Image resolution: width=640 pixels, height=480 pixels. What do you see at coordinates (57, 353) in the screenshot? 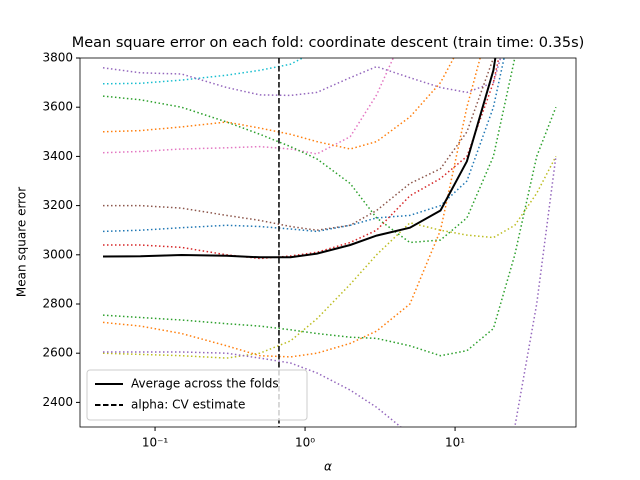
I see `y-tick-label: 2600` at bounding box center [57, 353].